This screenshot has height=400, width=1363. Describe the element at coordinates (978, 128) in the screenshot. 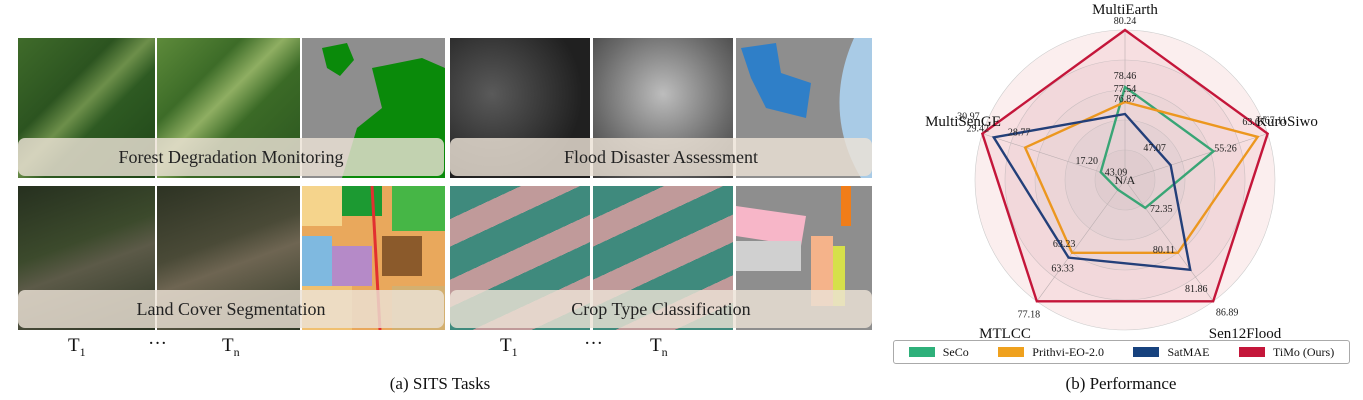

I see `value-label: 29.42` at that location.